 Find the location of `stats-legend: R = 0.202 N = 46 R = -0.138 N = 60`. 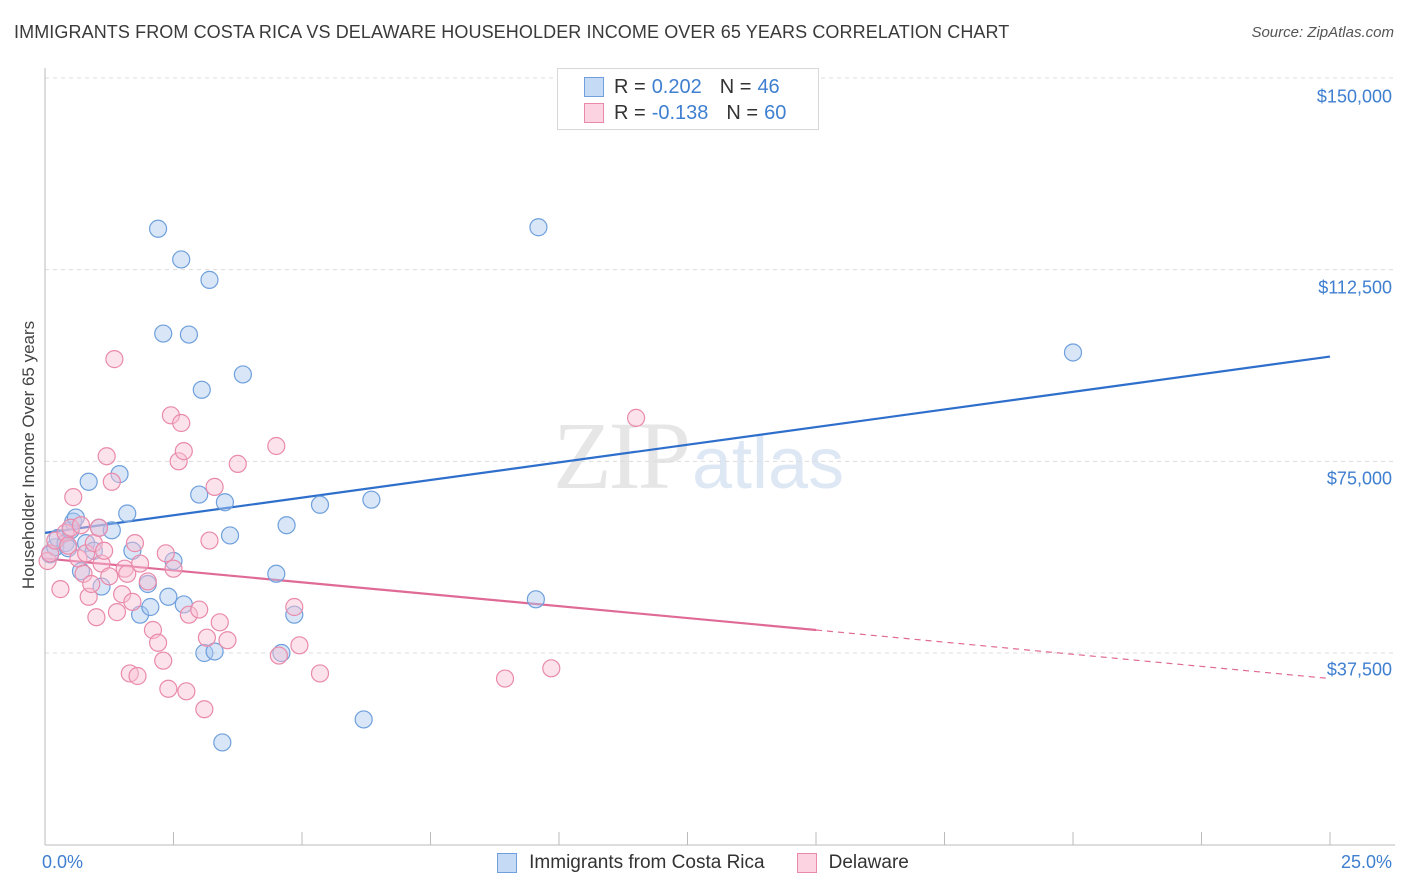

stats-legend: R = 0.202 N = 46 R = -0.138 N = 60 is located at coordinates (688, 99).